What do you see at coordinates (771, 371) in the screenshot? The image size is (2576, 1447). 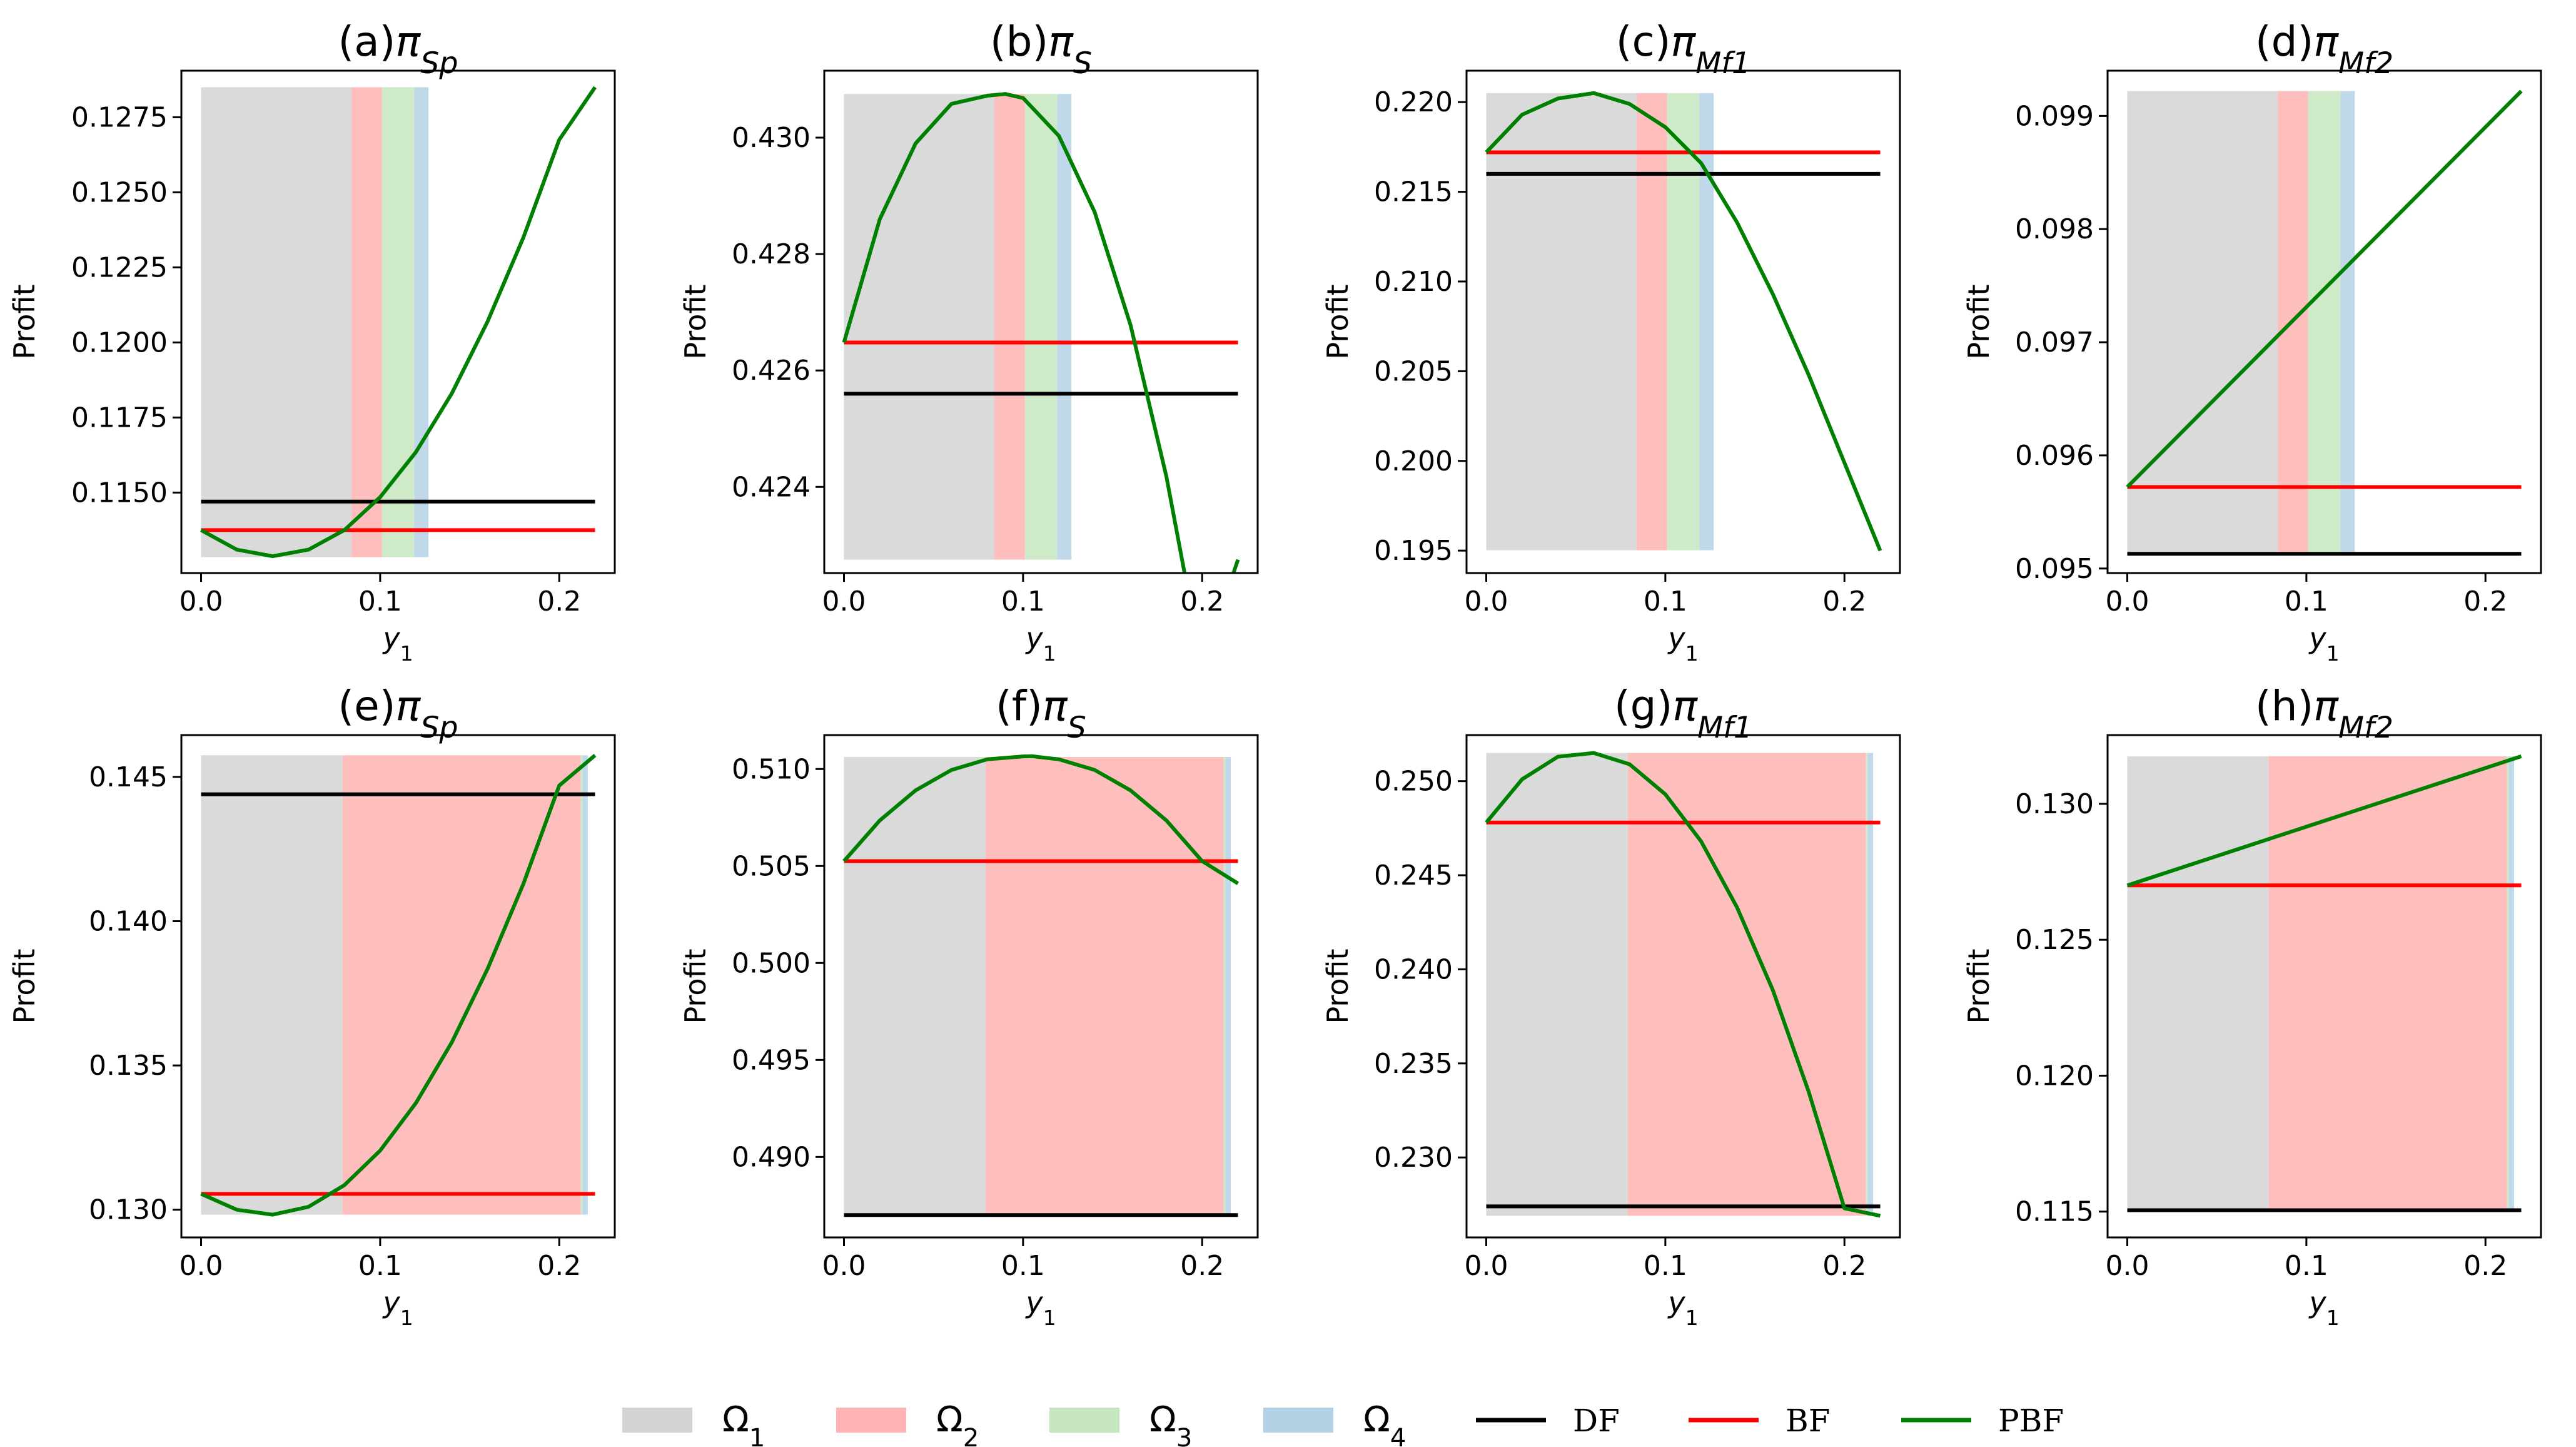 I see `y-tick-label: 0.426` at bounding box center [771, 371].